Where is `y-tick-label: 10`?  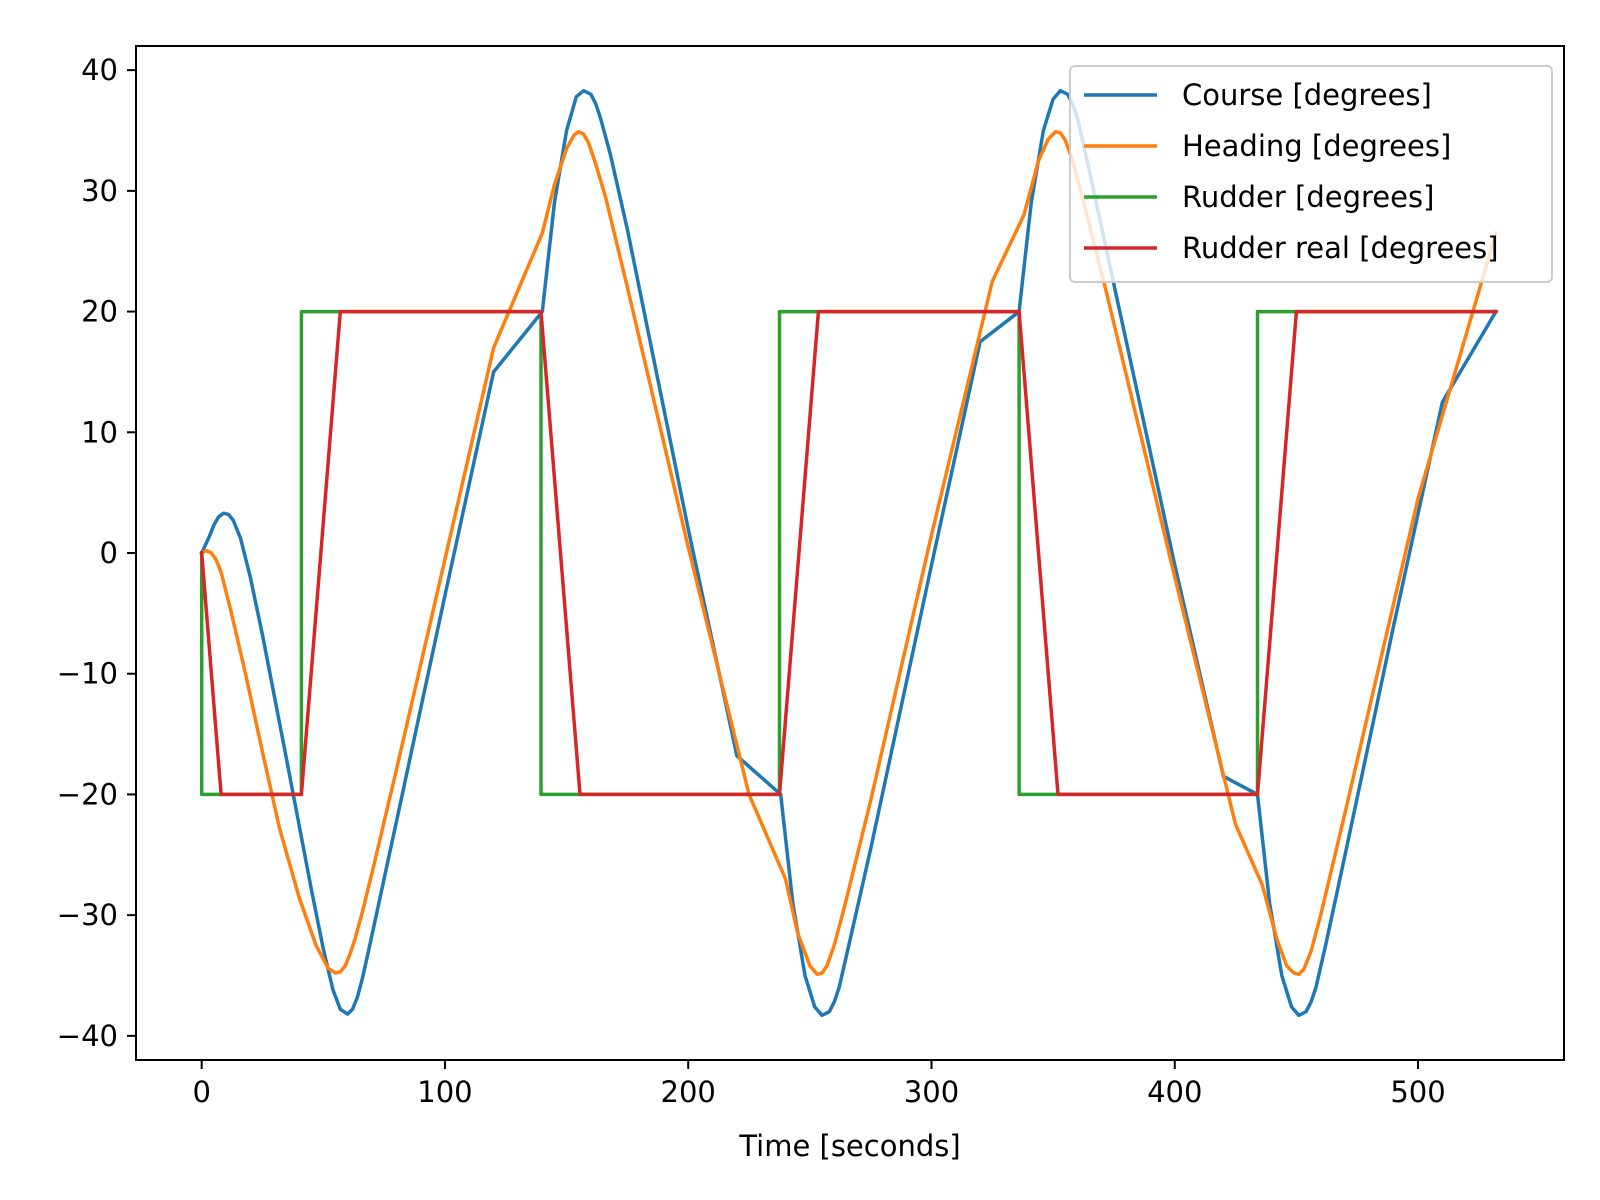
y-tick-label: 10 is located at coordinates (99, 432).